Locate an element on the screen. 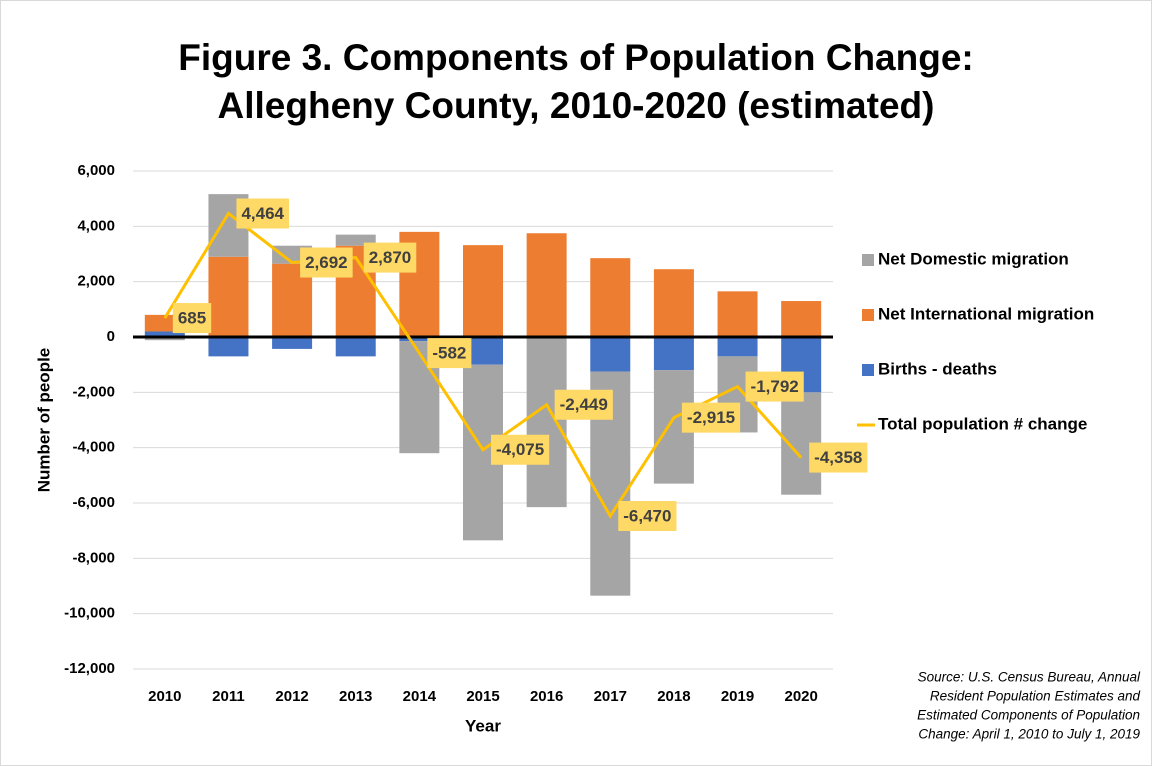  x-tick-label: 2018 is located at coordinates (673, 696).